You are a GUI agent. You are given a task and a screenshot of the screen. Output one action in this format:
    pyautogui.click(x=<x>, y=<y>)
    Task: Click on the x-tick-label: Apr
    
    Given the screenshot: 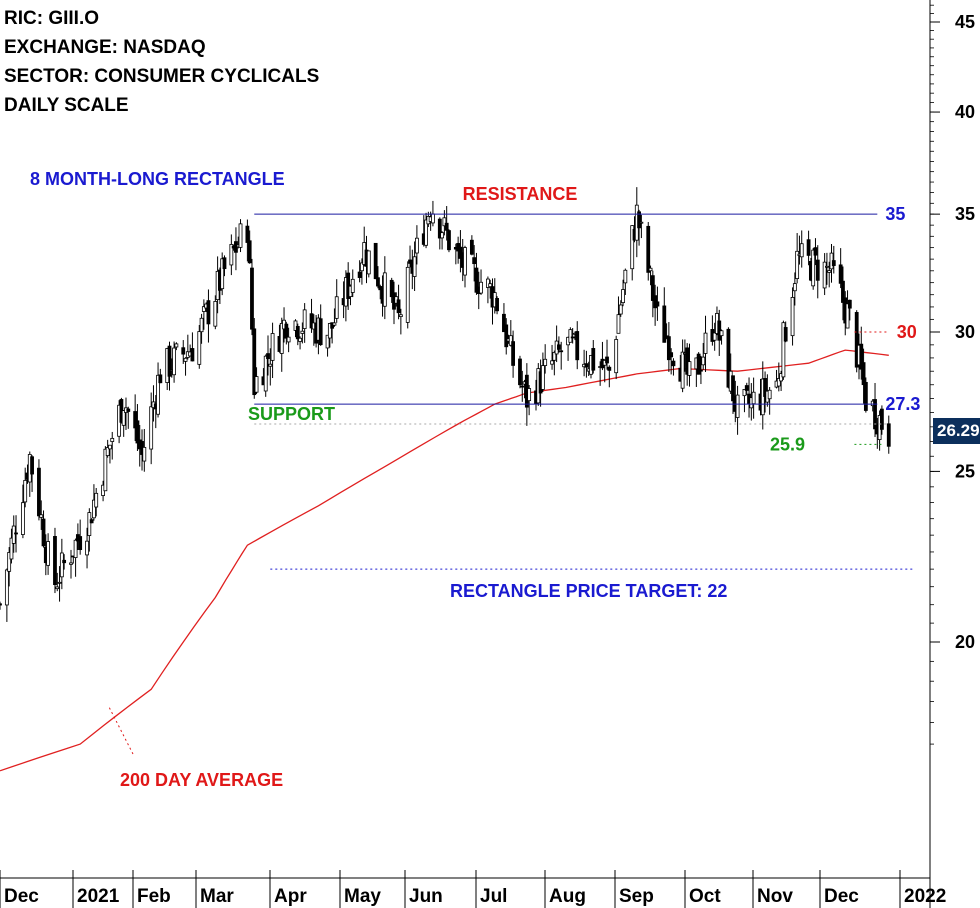 What is the action you would take?
    pyautogui.click(x=290, y=896)
    